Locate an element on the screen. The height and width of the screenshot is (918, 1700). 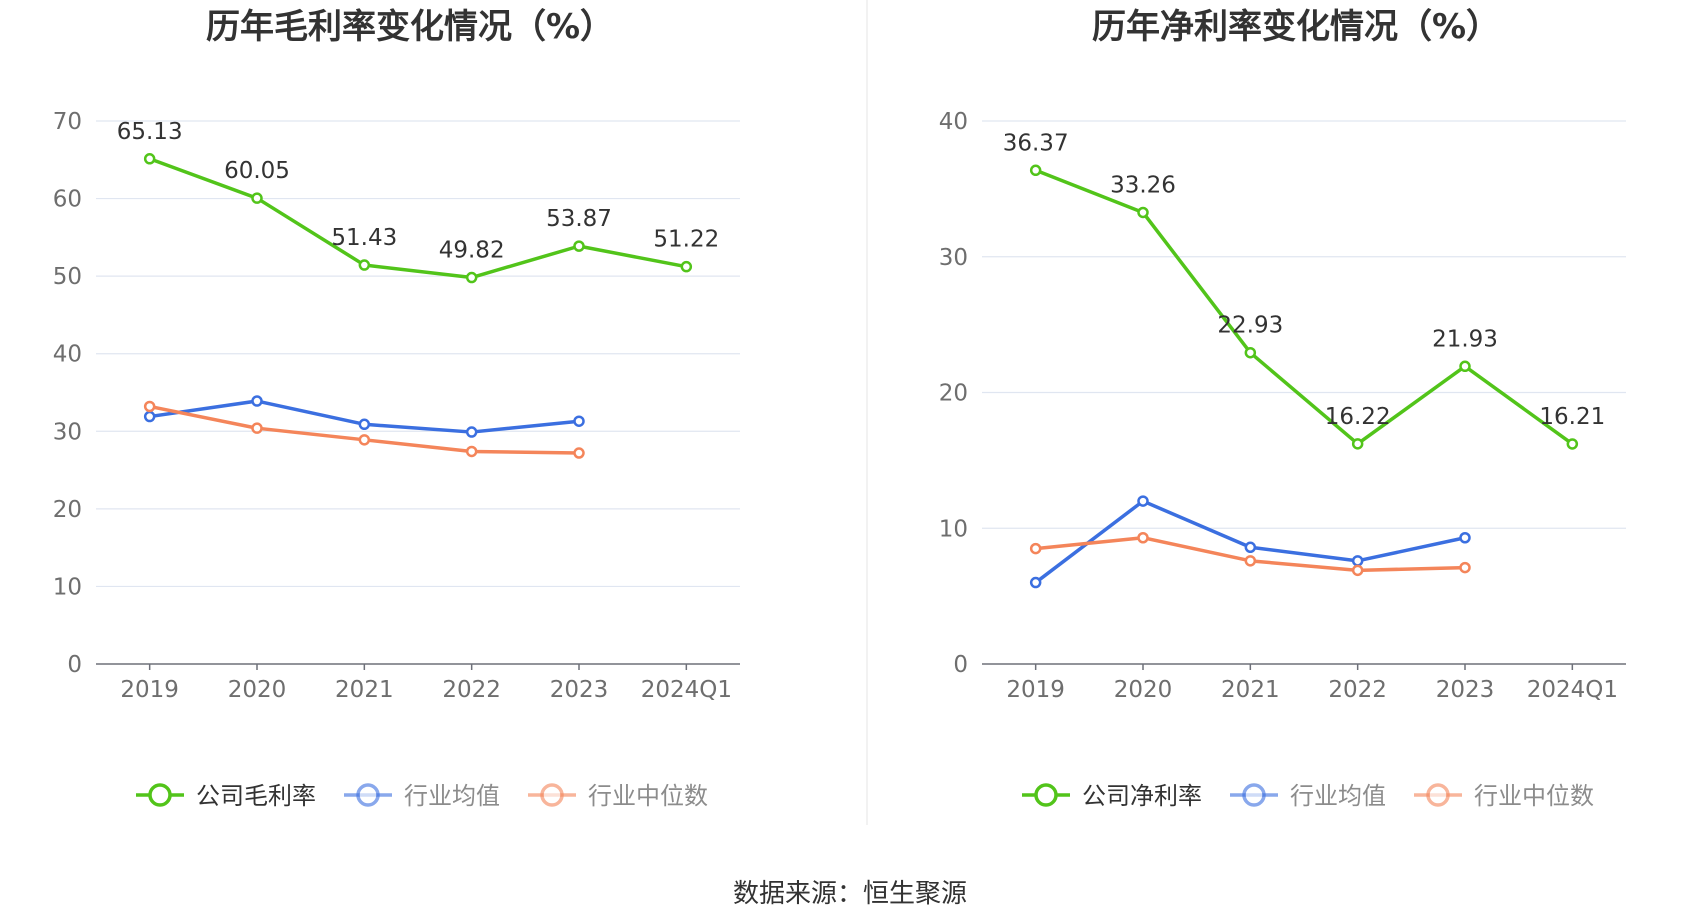
y-tick-label: 50 is located at coordinates (67, 277).